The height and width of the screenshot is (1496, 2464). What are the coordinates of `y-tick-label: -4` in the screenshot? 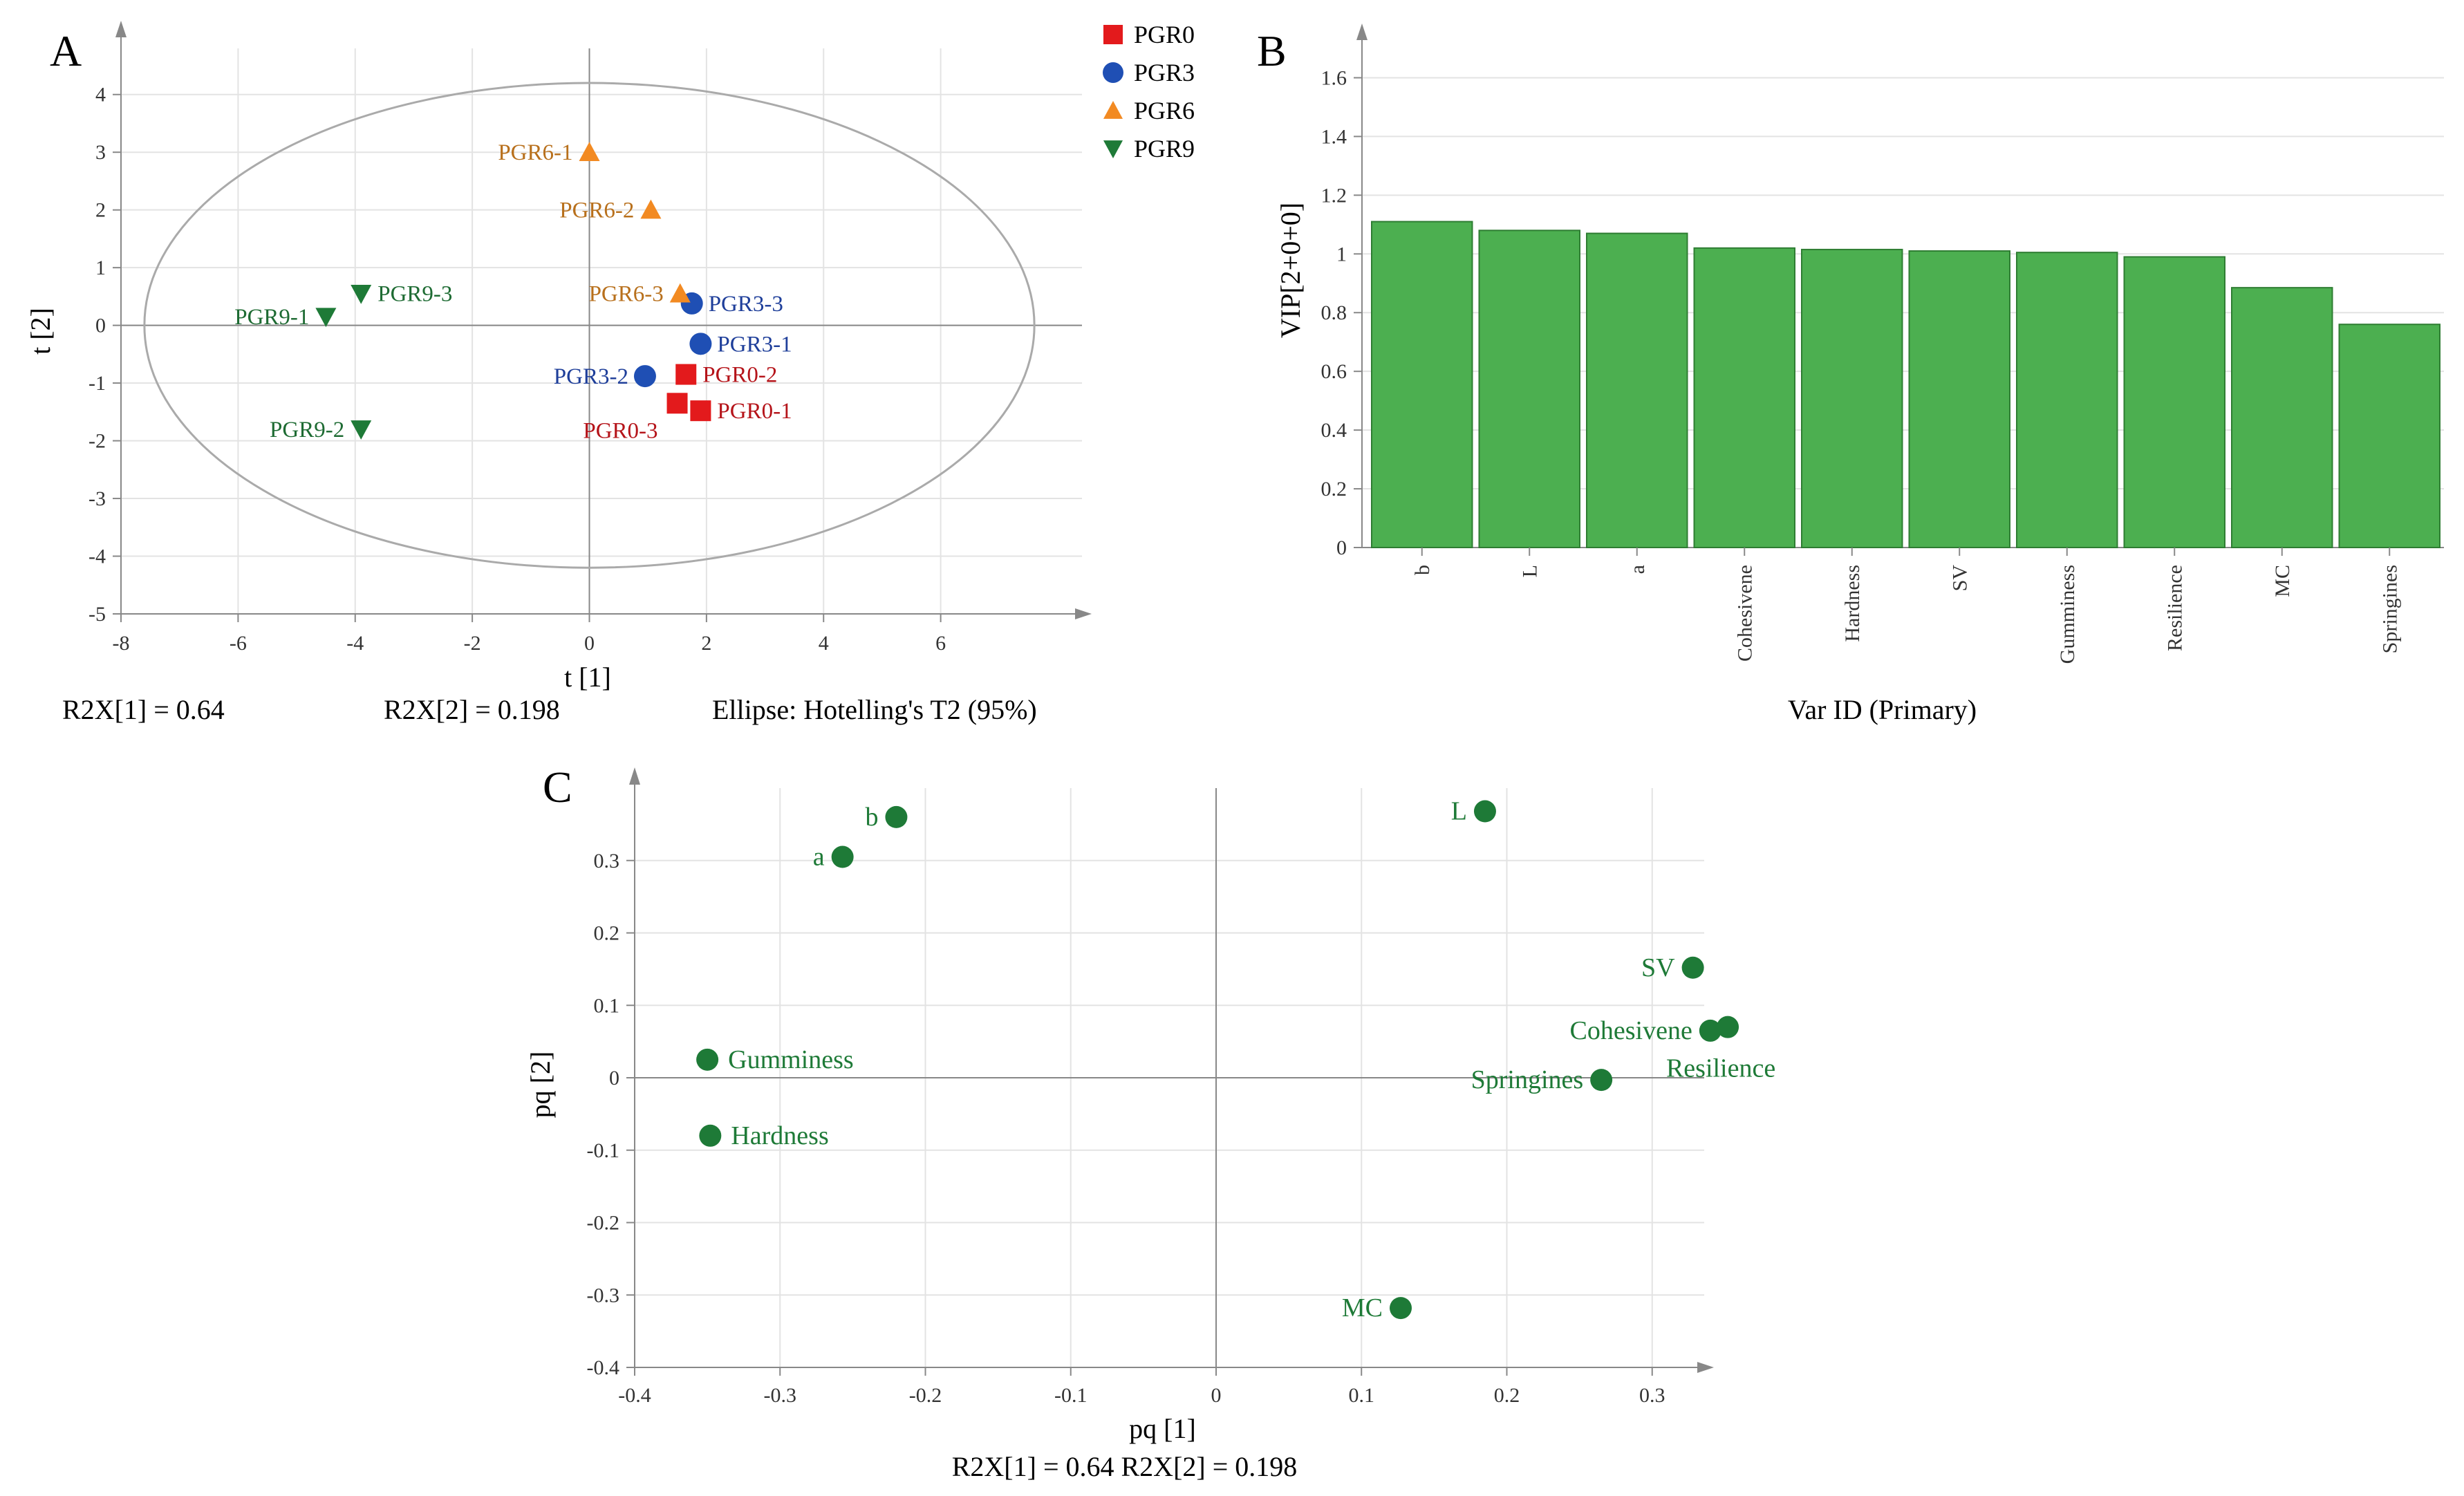 It's located at (97, 556).